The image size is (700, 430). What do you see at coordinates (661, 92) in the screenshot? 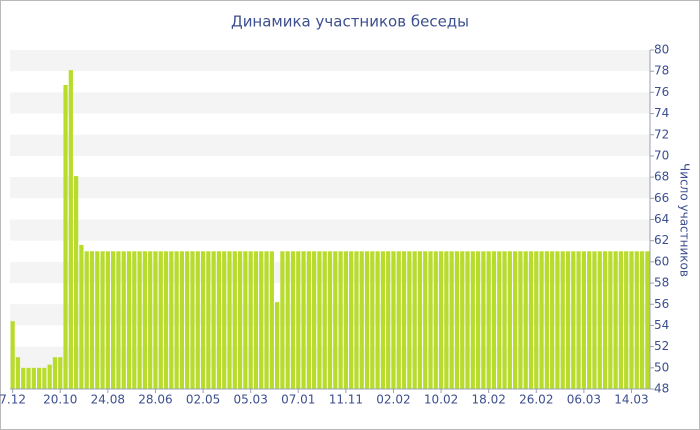
I see `y-tick-label: 76` at bounding box center [661, 92].